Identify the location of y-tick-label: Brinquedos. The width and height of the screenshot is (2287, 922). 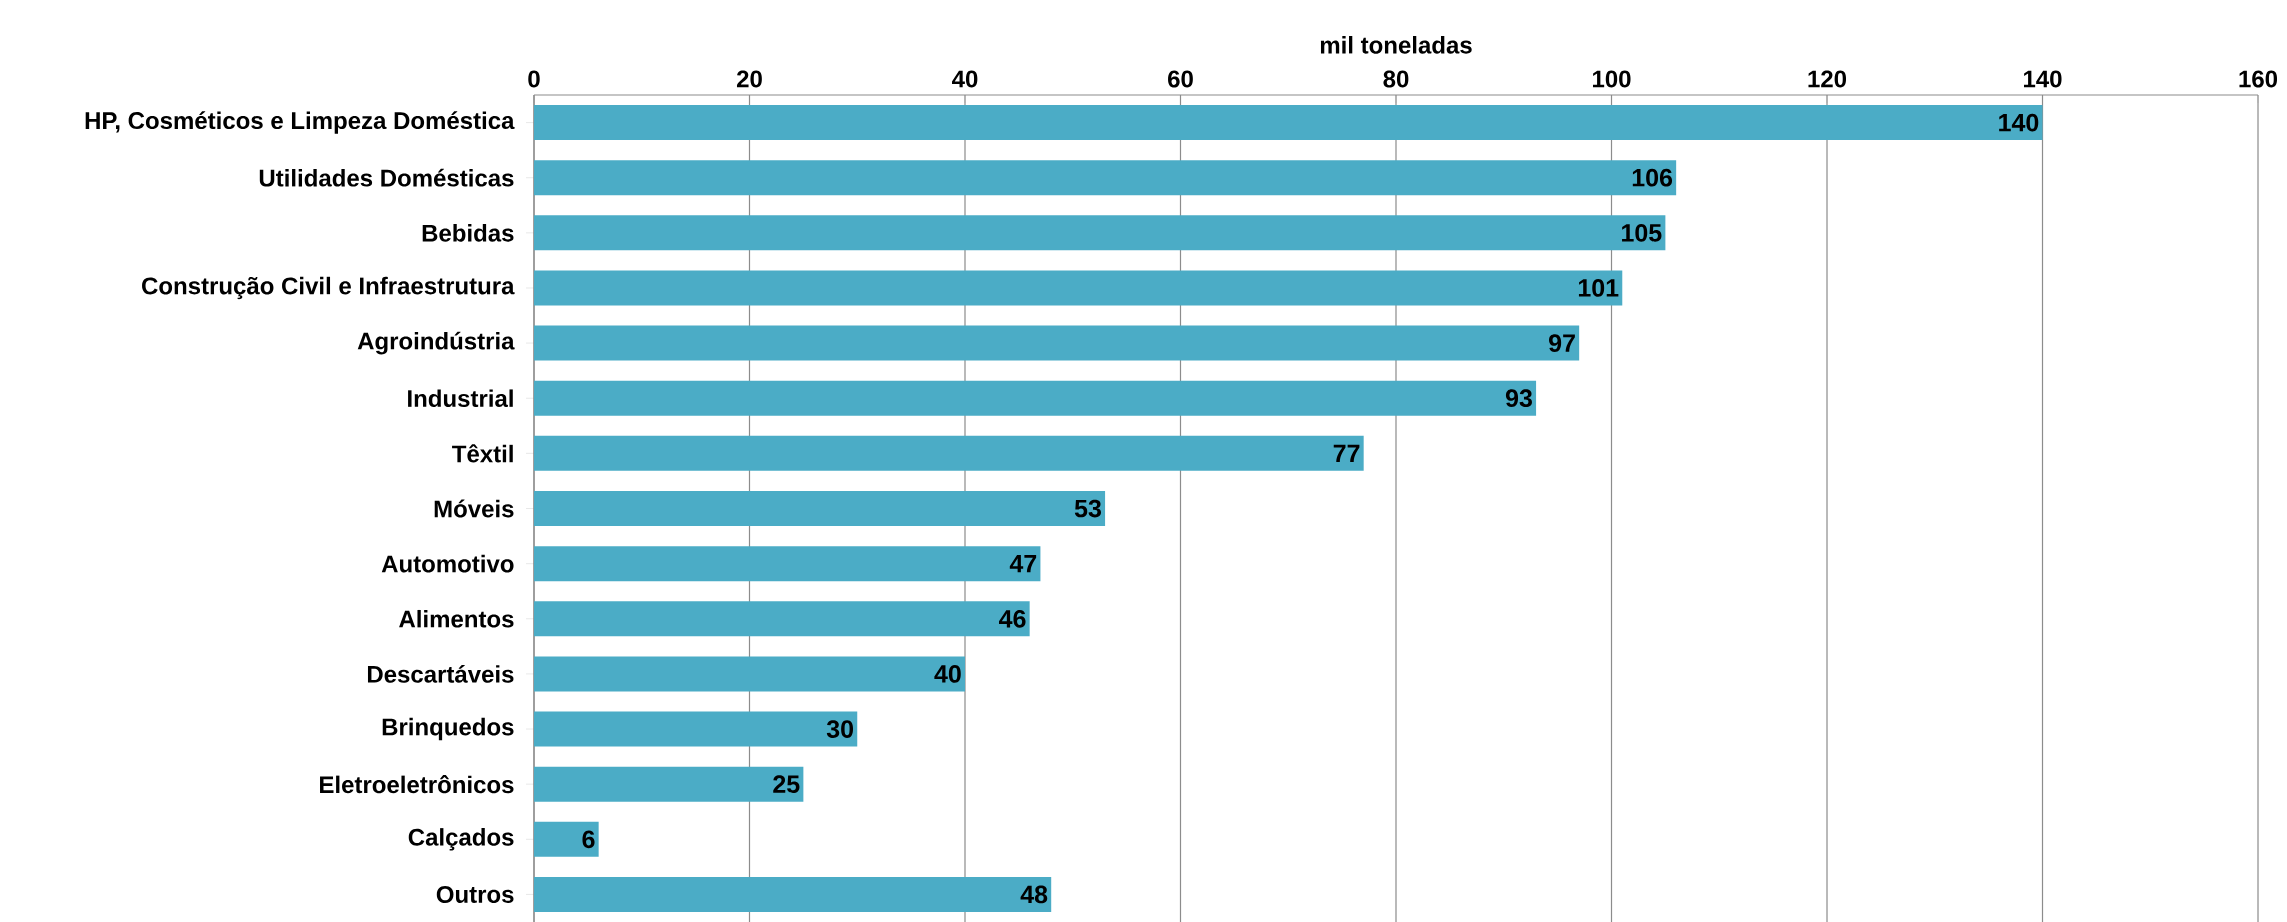
(448, 729).